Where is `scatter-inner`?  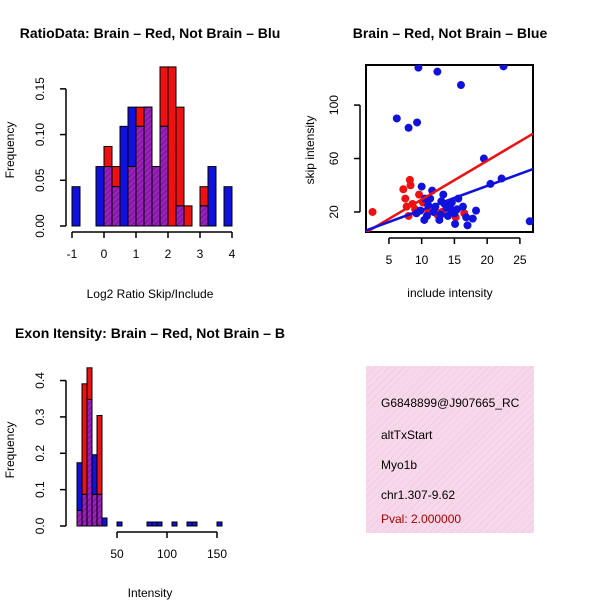 scatter-inner is located at coordinates (449, 148).